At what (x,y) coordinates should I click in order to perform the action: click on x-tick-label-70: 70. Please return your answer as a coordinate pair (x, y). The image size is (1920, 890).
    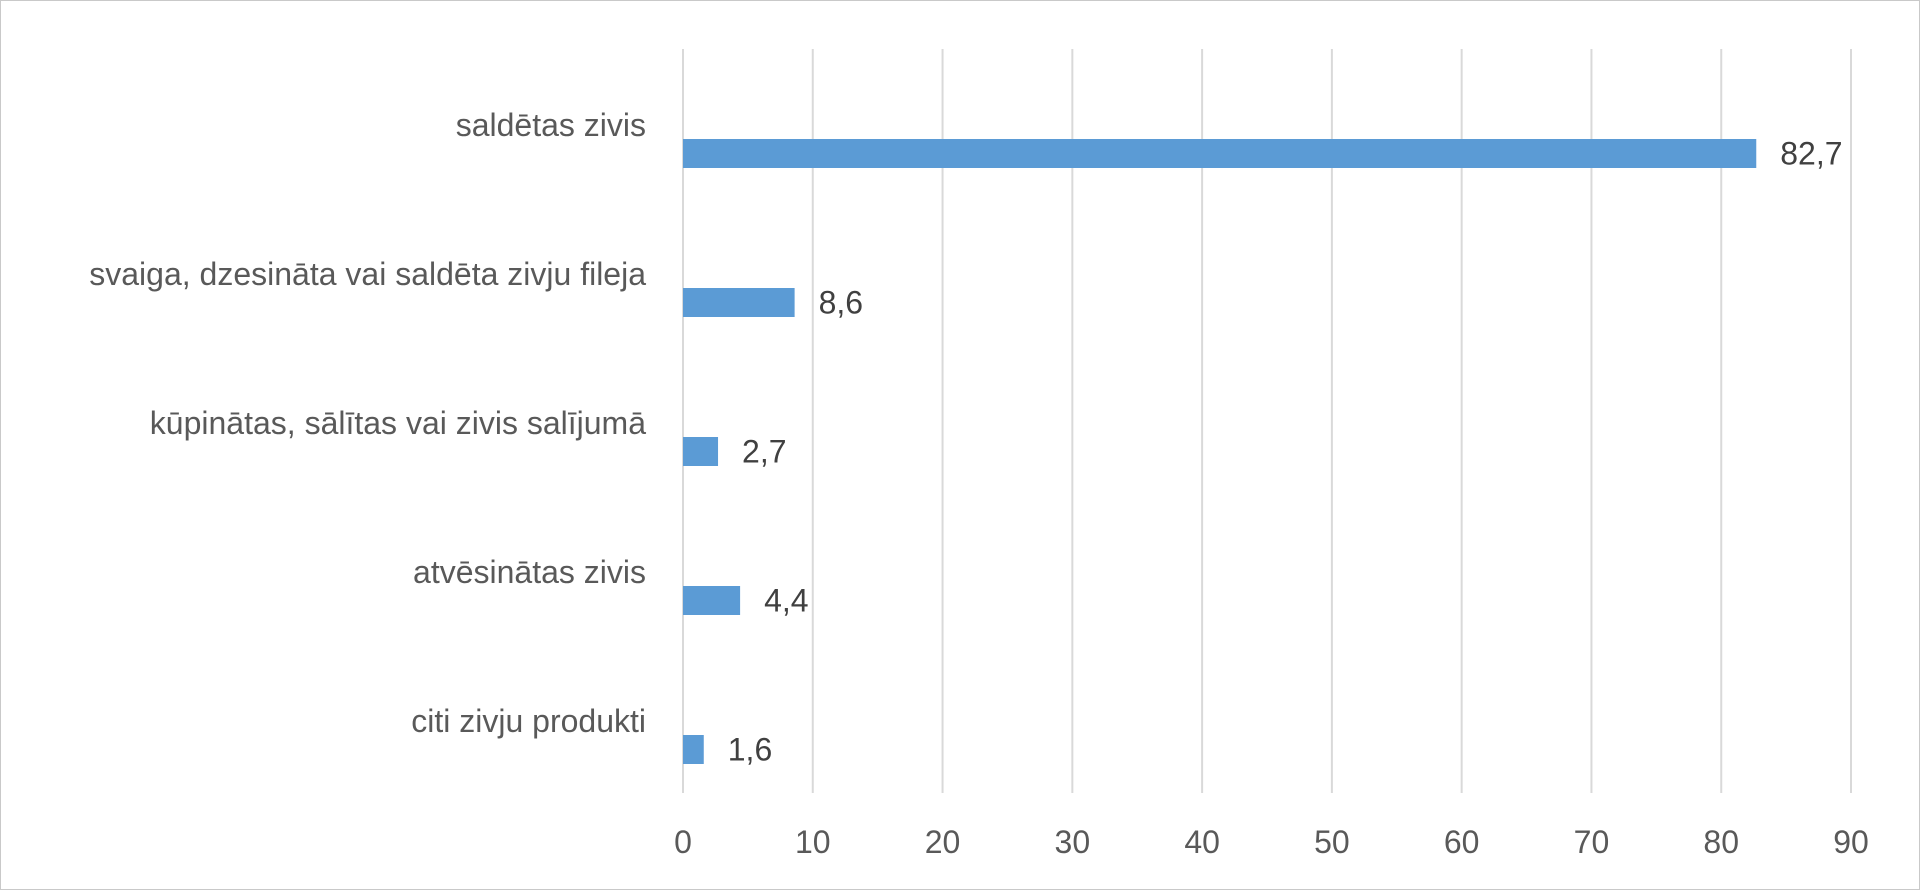
    Looking at the image, I should click on (1592, 842).